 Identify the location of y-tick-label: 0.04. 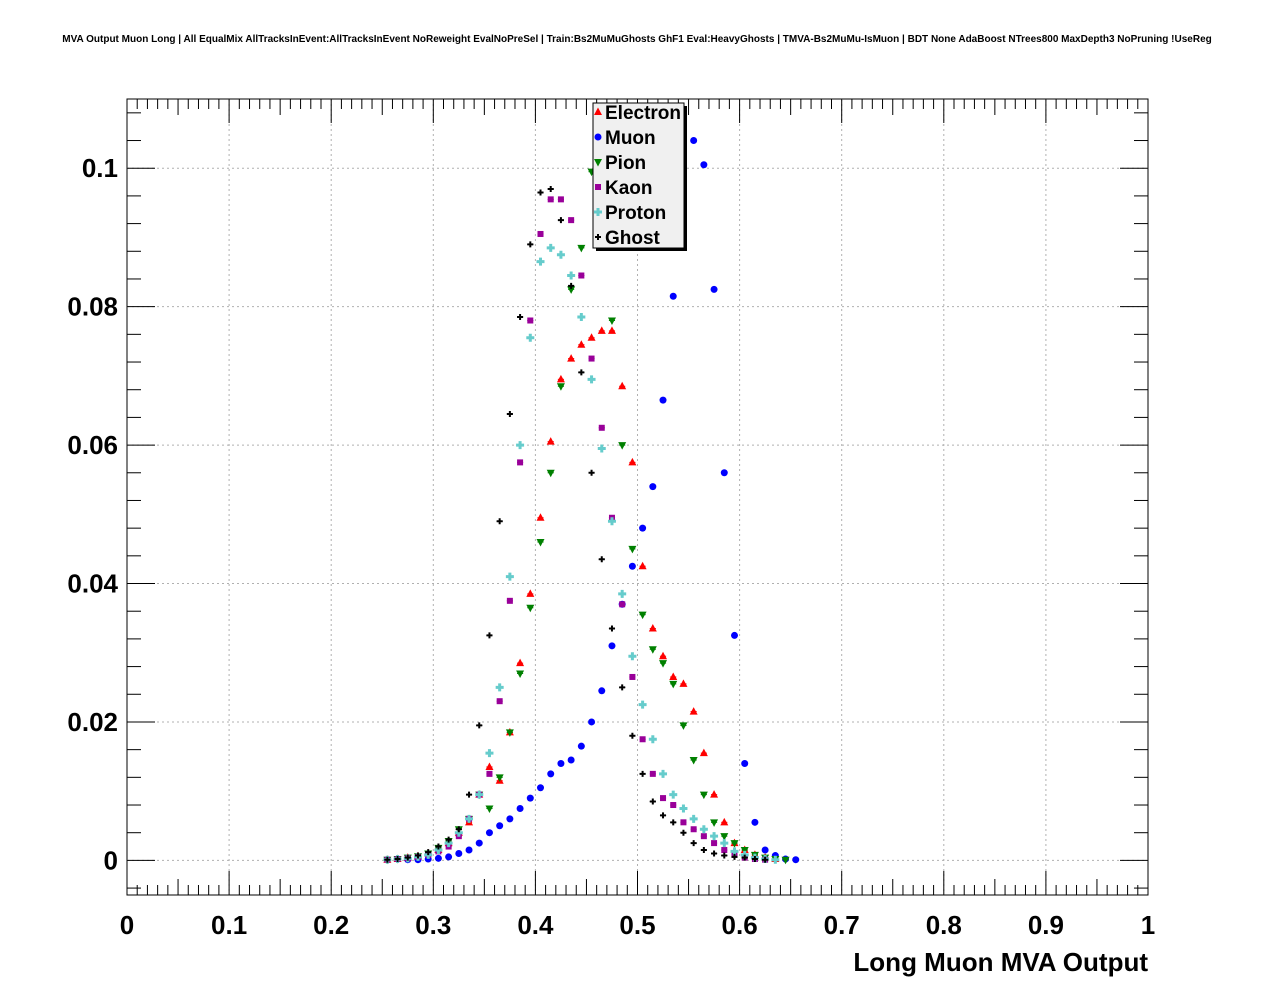
(92, 584).